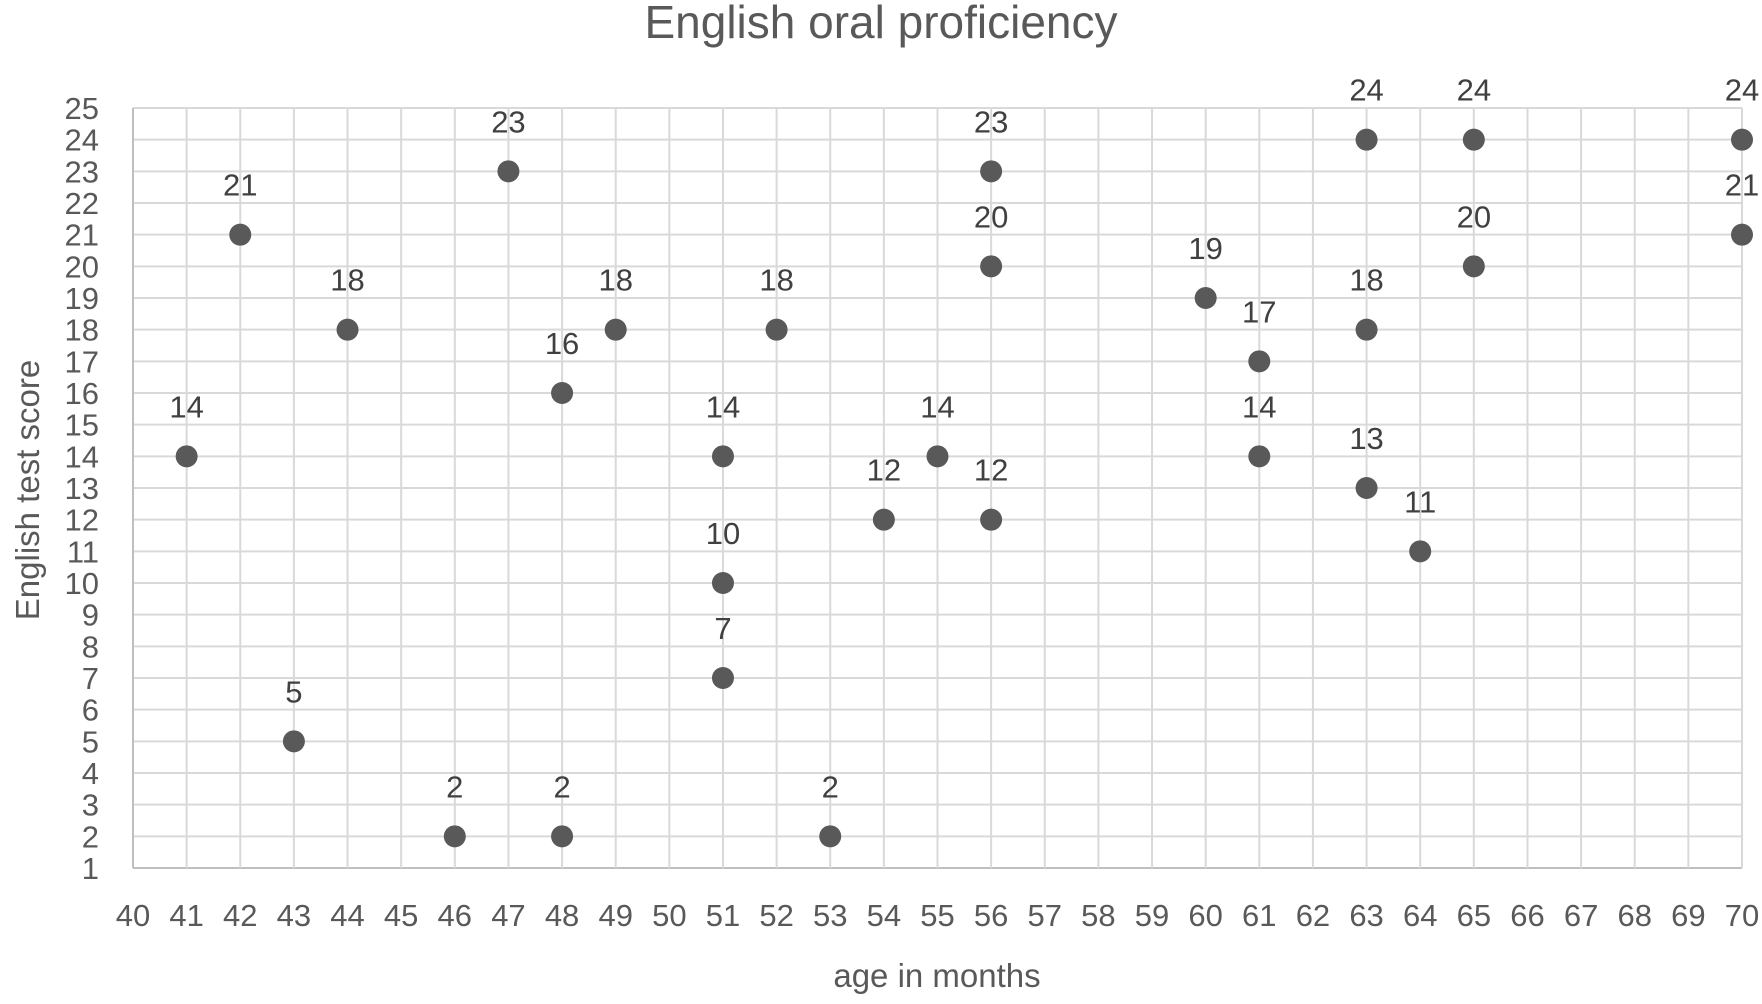 This screenshot has width=1762, height=1004. I want to click on data-label: 13, so click(1366, 438).